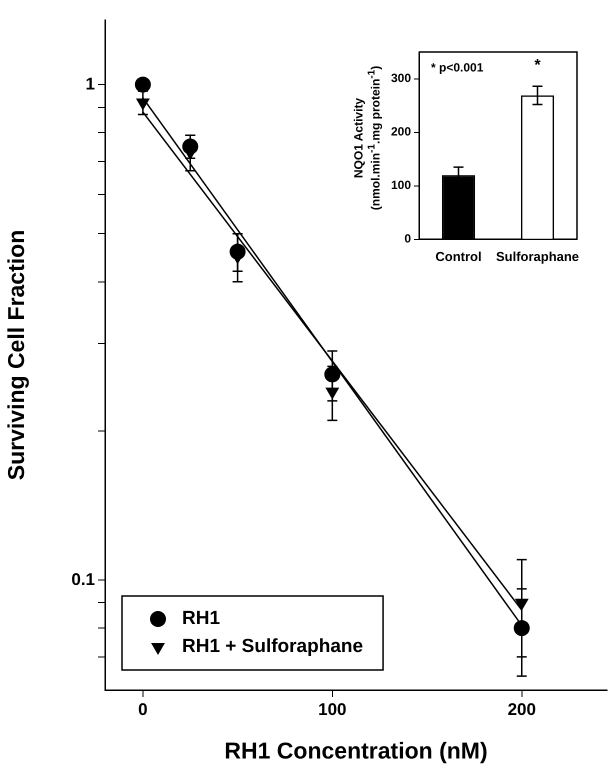 The width and height of the screenshot is (615, 780). I want to click on y-tick-label: 0.1, so click(83, 579).